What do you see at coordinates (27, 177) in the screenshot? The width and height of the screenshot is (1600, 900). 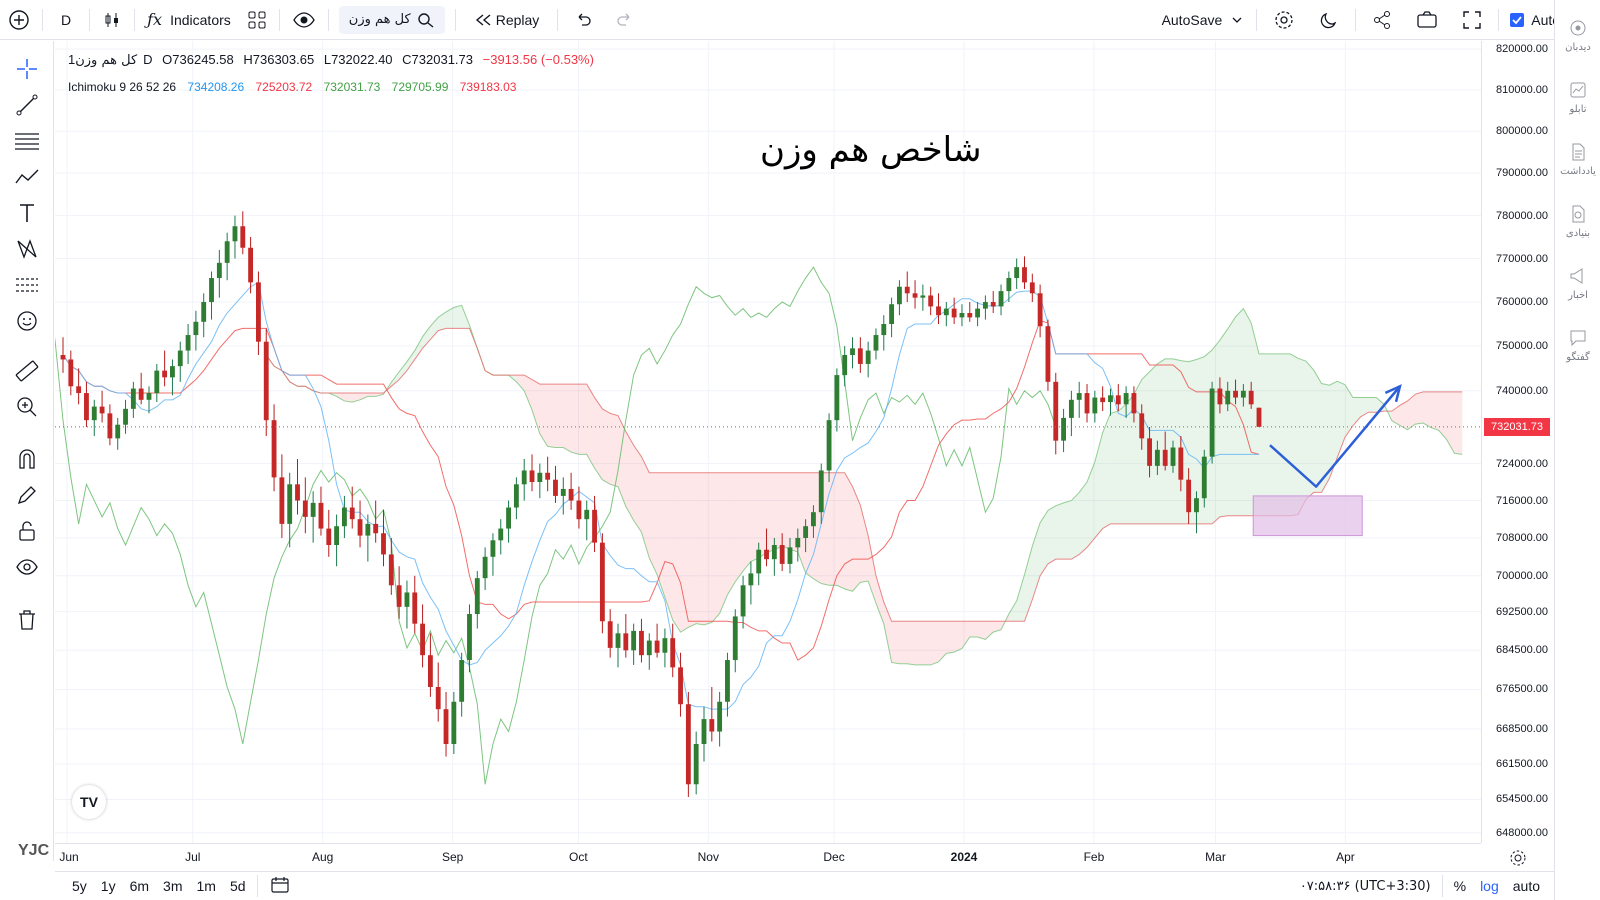 I see `pattern-tool` at bounding box center [27, 177].